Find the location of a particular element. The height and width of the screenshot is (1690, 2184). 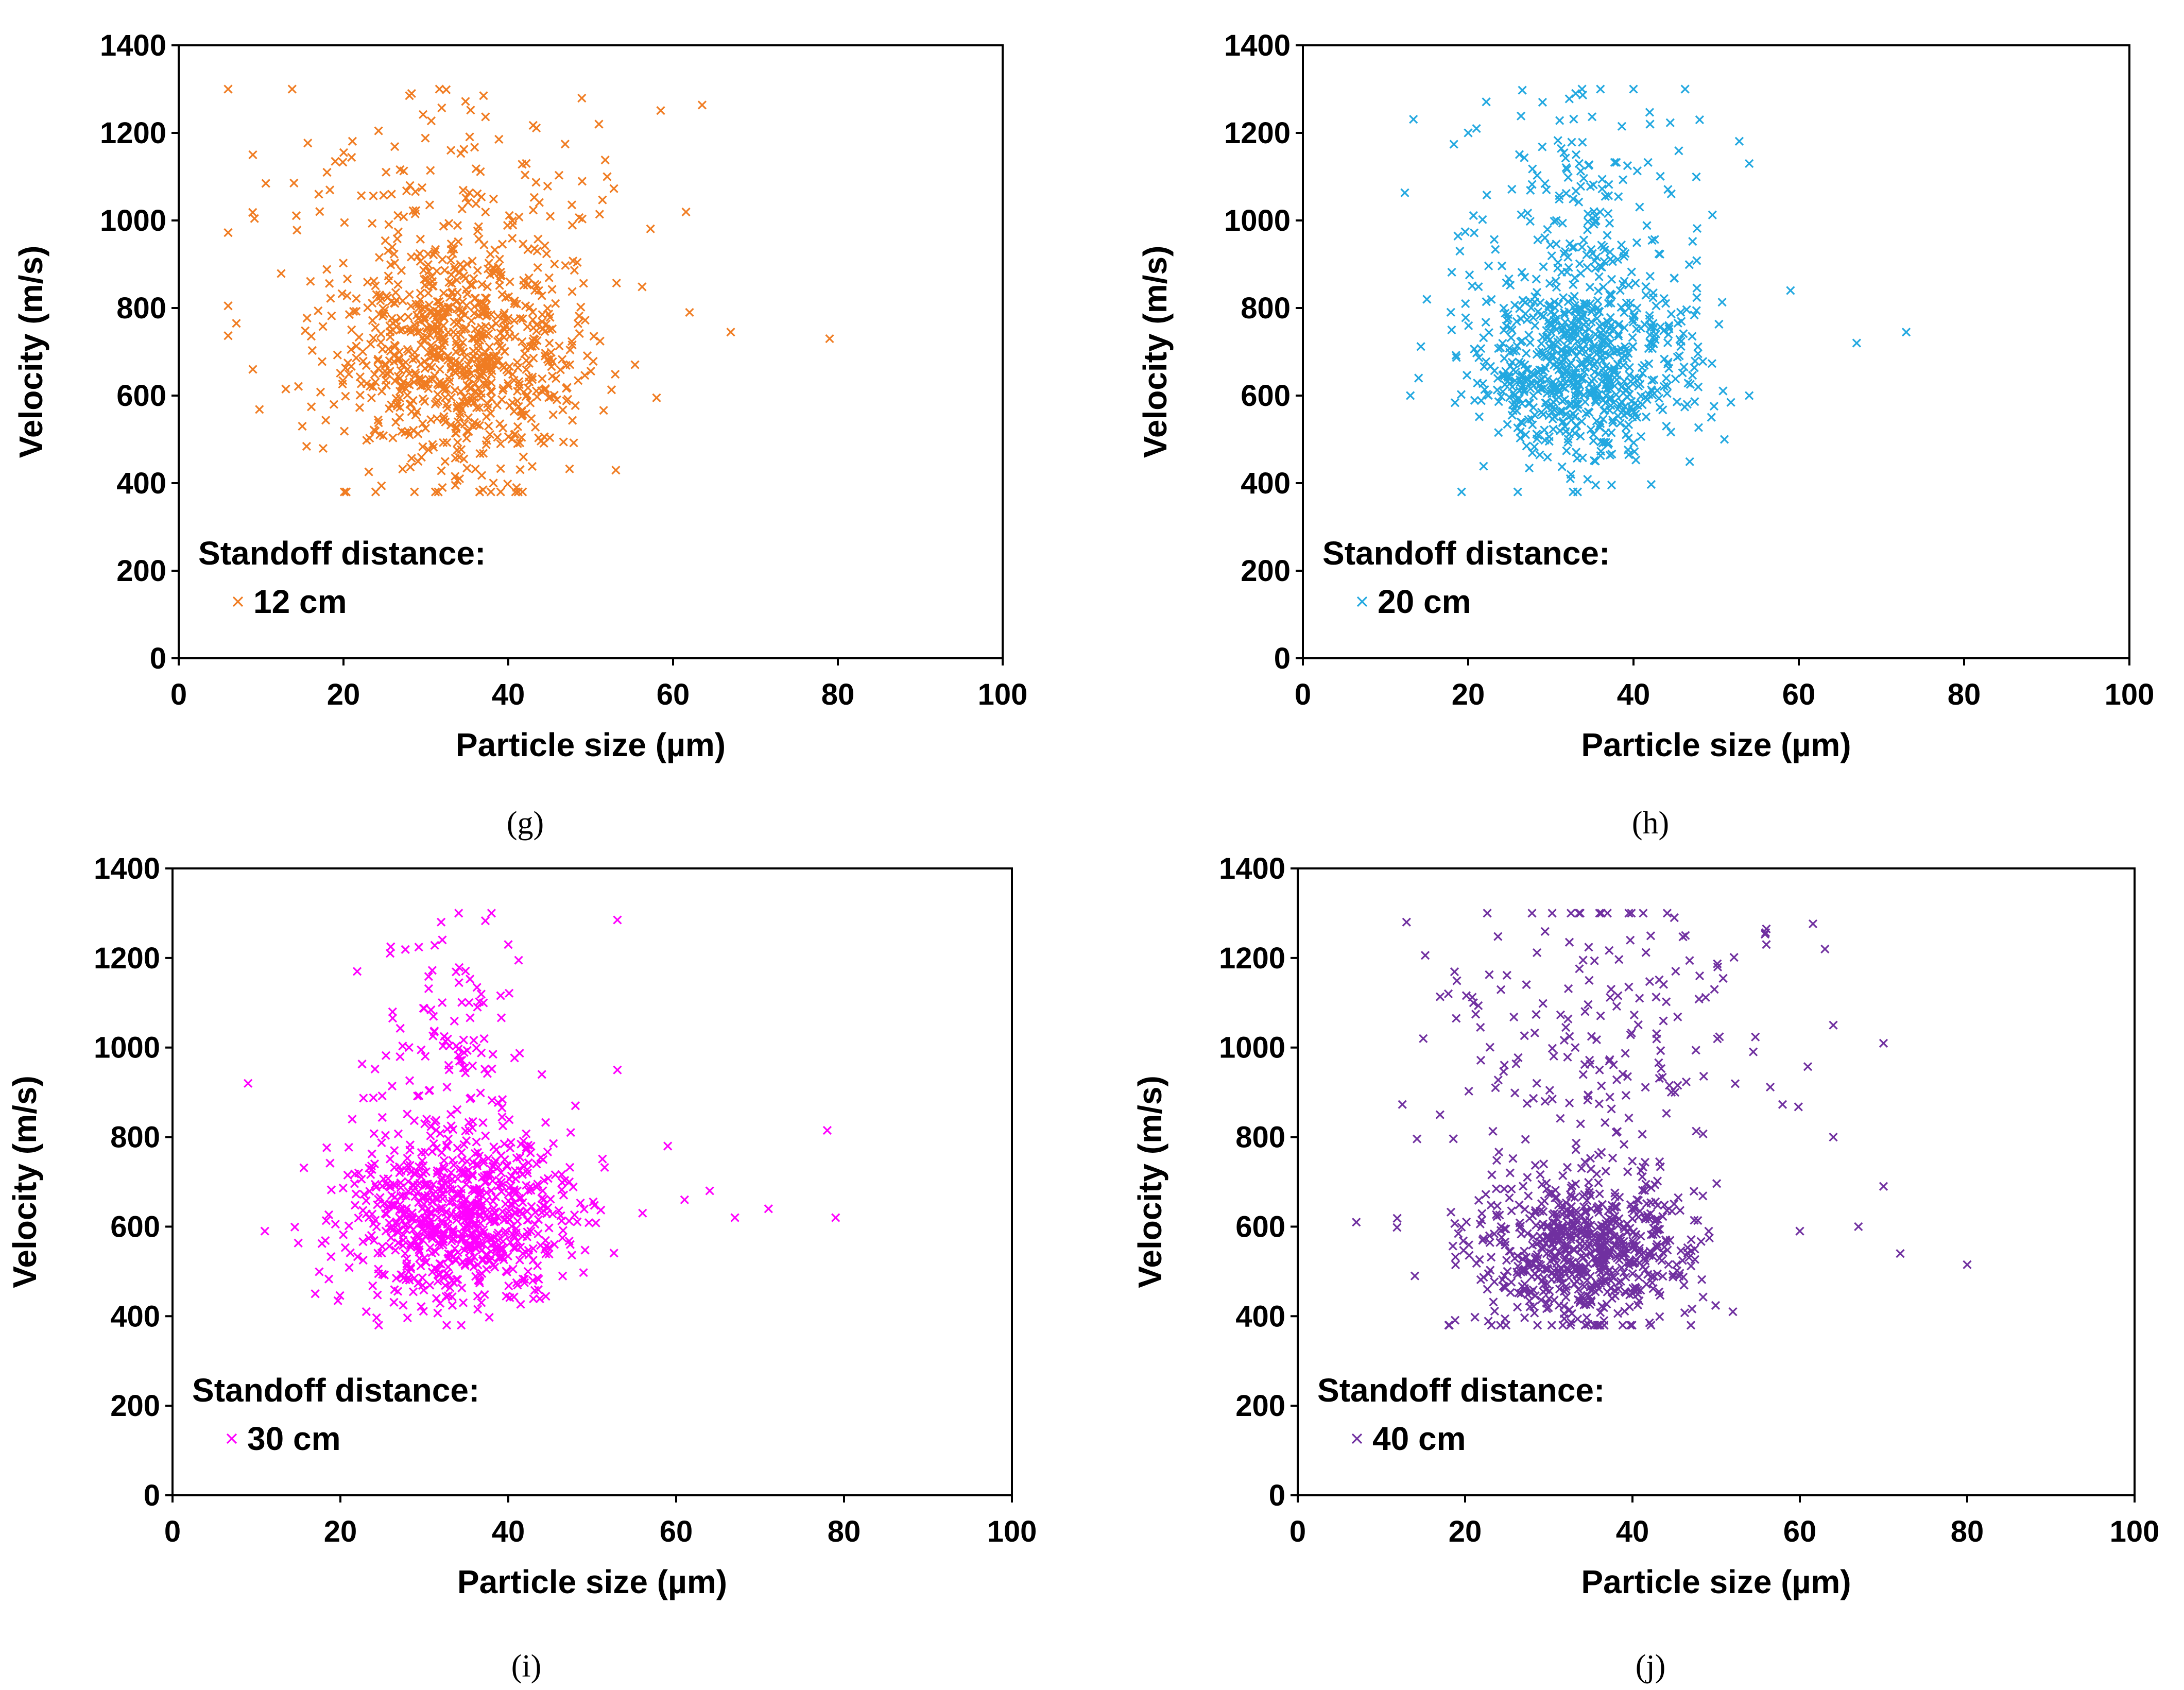

plot-area-frame is located at coordinates (592, 1181).